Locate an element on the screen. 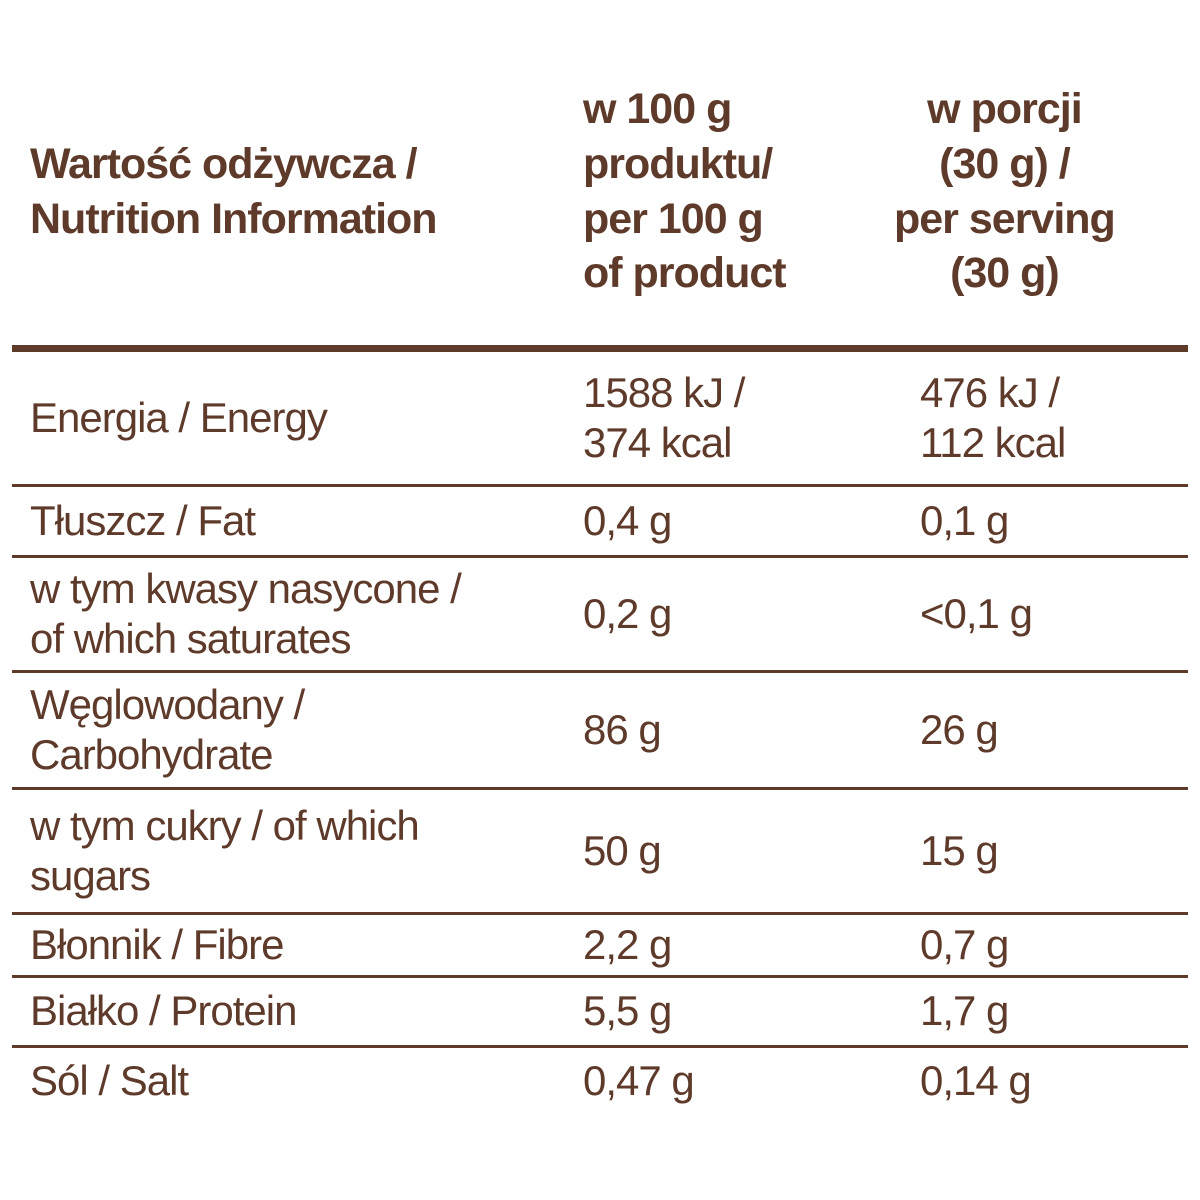 This screenshot has height=1200, width=1200. row-label: Węglowodany / Carbohydrate is located at coordinates (167, 729).